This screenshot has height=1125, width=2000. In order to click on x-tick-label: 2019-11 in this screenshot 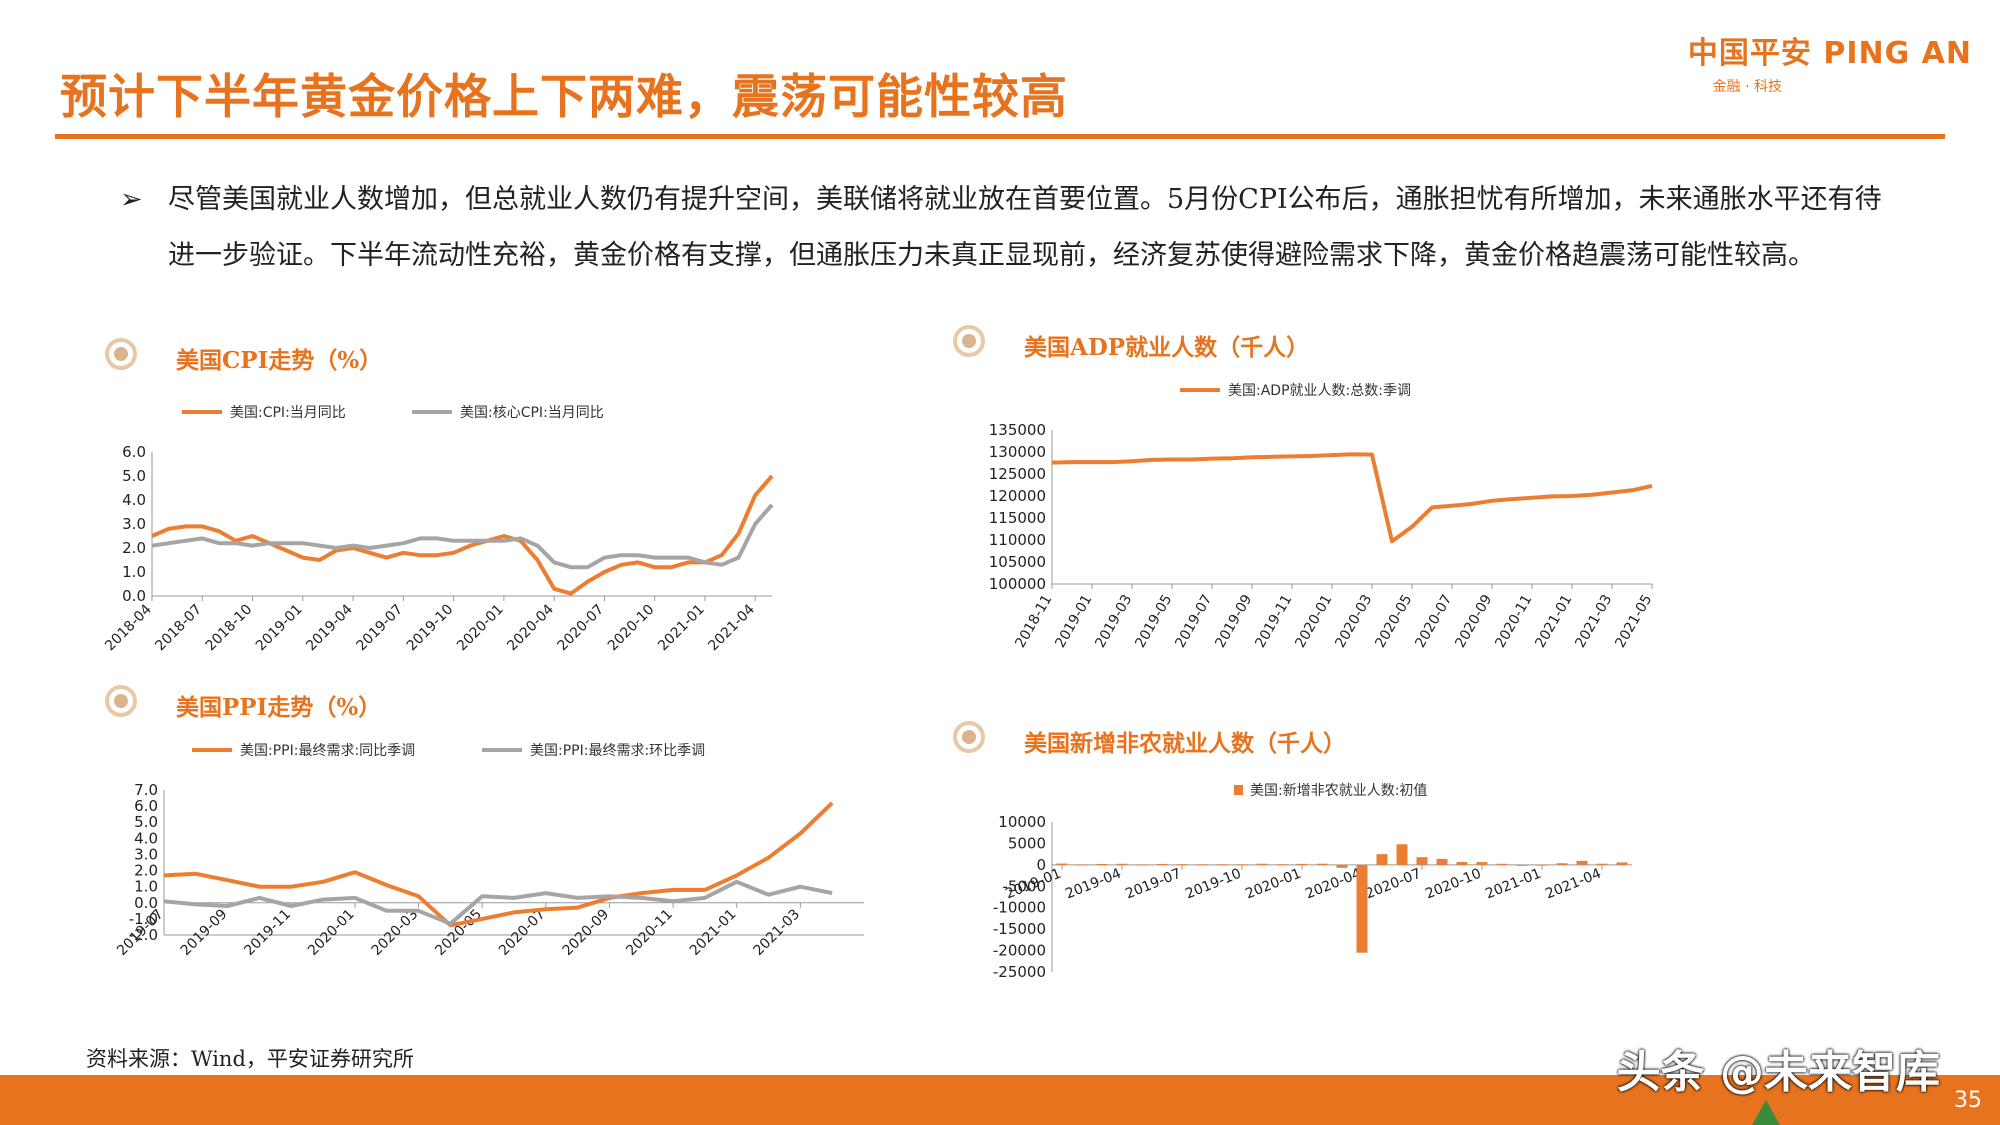, I will do `click(1273, 621)`.